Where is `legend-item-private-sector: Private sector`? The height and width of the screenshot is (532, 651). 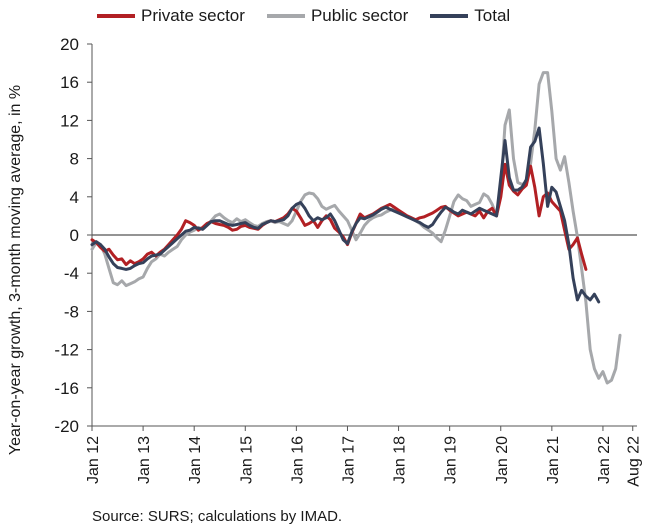 legend-item-private-sector: Private sector is located at coordinates (171, 16).